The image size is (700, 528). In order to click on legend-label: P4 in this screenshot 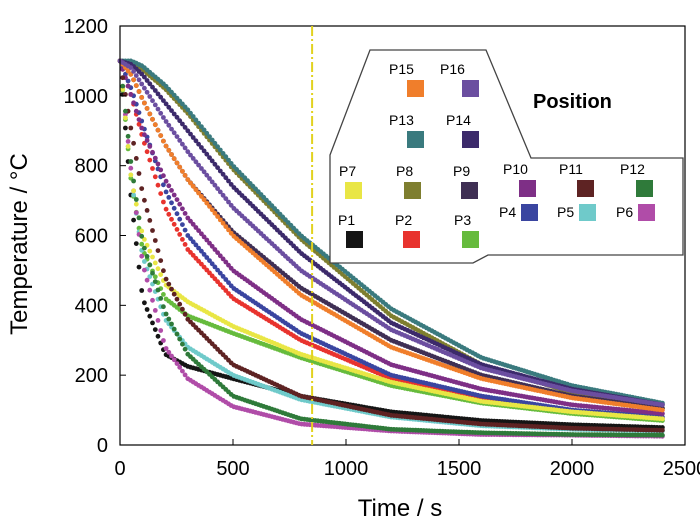, I will do `click(507, 212)`.